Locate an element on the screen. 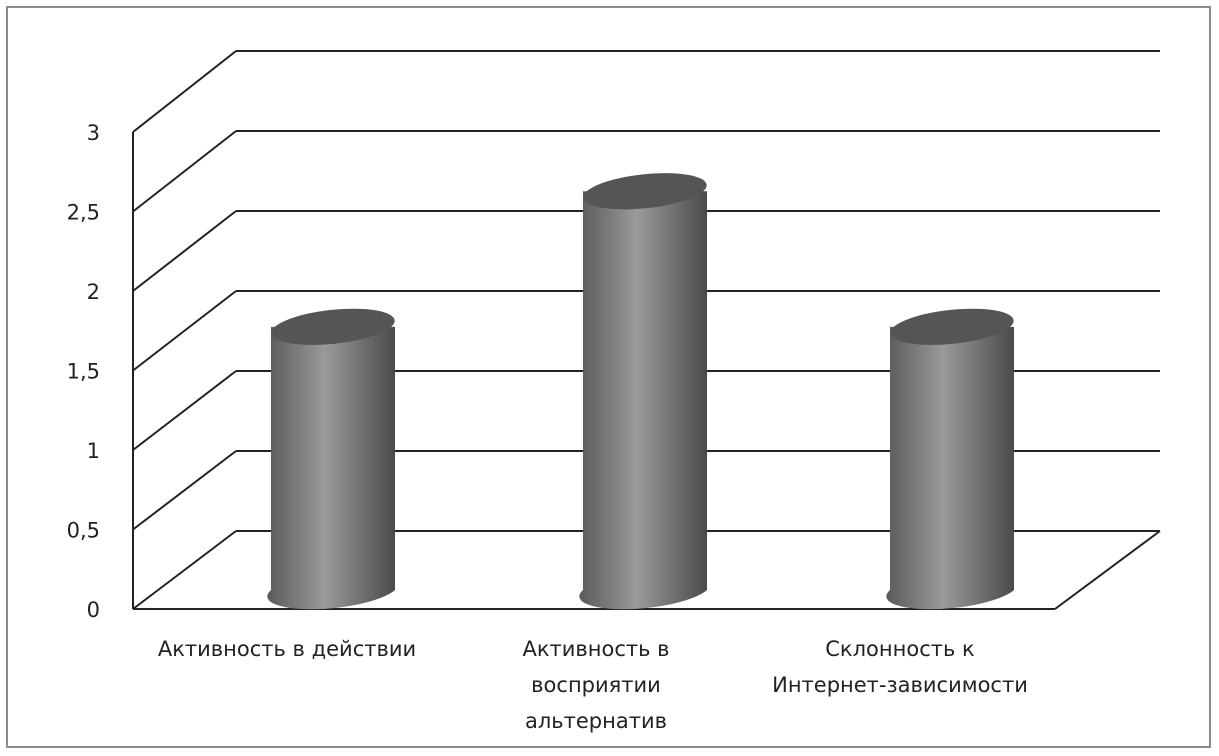 The image size is (1219, 756). y-axis: 0 0,5 1 1,5 2 2,5 3 is located at coordinates (83, 371).